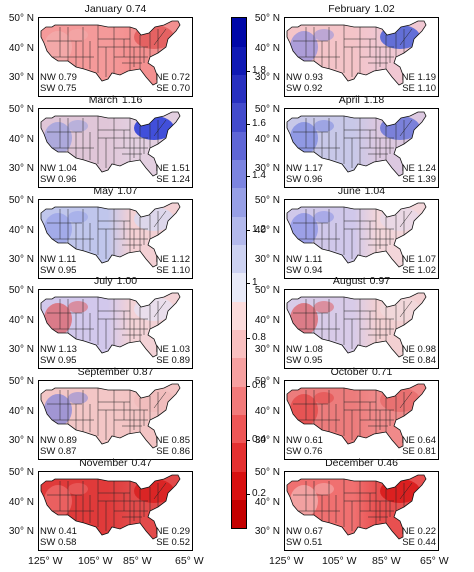  Describe the element at coordinates (115, 281) in the screenshot. I see `panel-title: July 1.00` at that location.